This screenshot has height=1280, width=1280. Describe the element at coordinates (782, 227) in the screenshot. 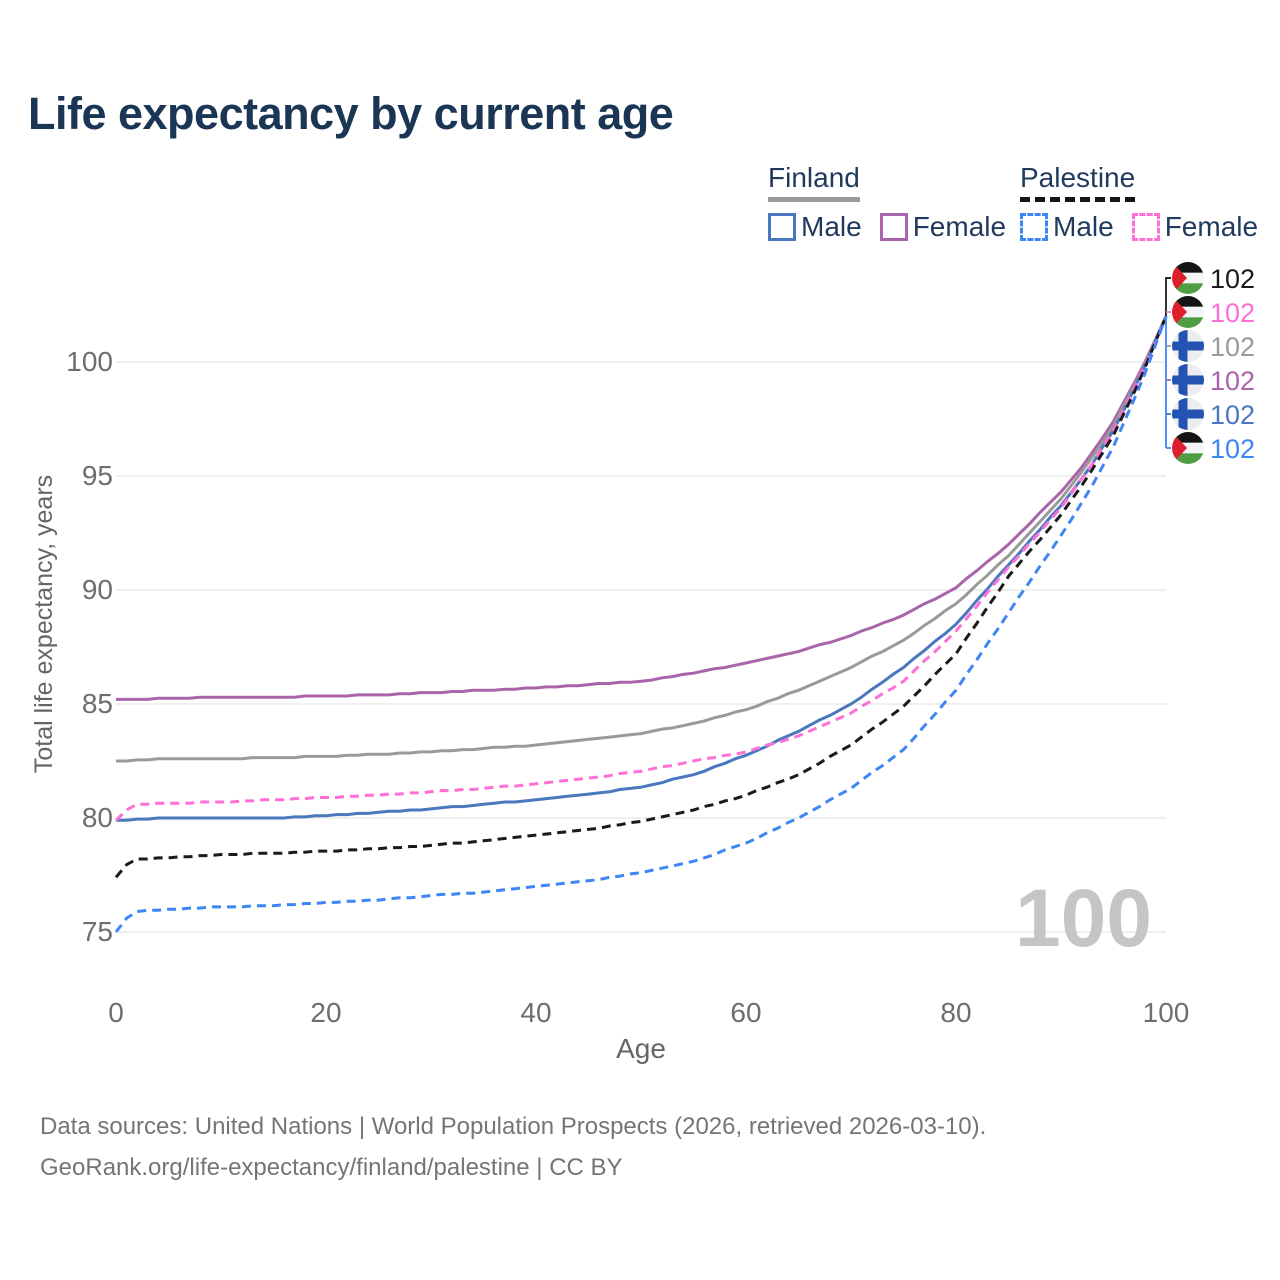

I see `finland-male-swatch` at that location.